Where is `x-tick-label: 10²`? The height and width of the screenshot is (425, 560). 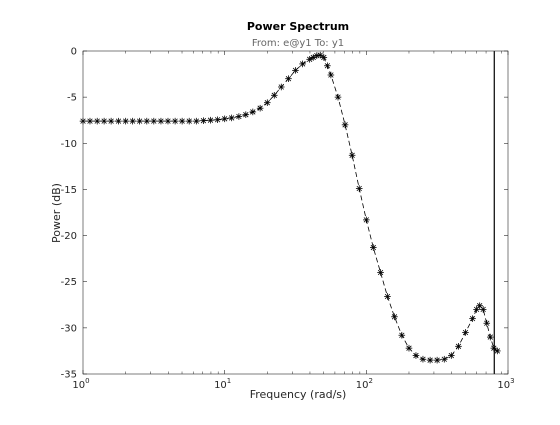 x-tick-label: 10² is located at coordinates (364, 384).